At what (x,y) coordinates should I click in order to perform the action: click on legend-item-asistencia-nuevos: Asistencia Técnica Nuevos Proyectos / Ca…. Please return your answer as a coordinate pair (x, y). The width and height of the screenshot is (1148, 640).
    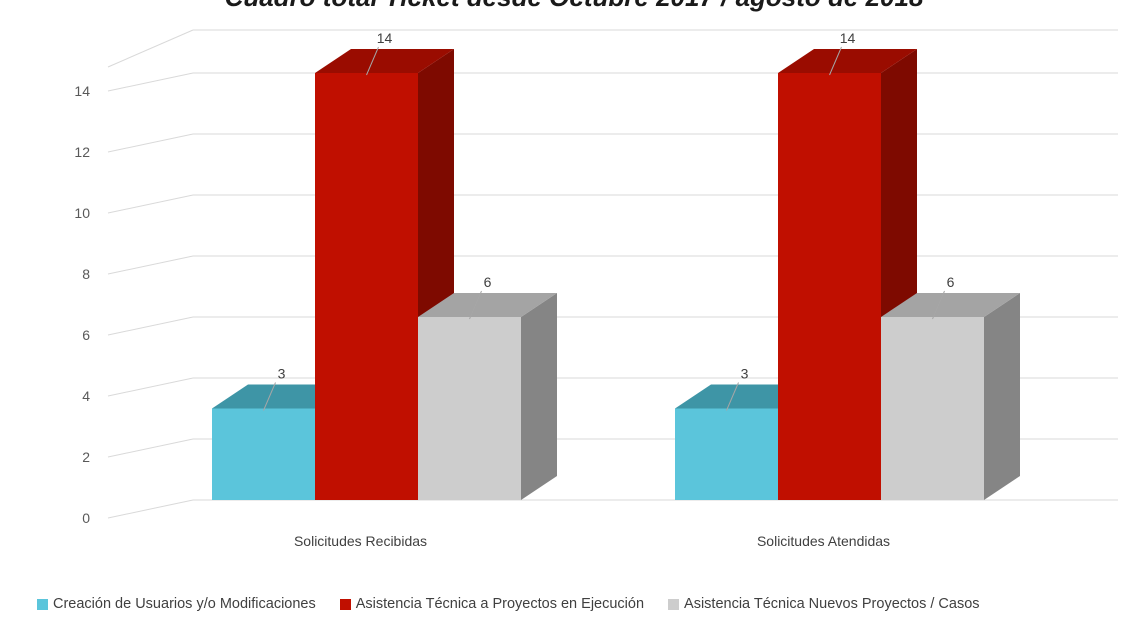
    Looking at the image, I should click on (824, 604).